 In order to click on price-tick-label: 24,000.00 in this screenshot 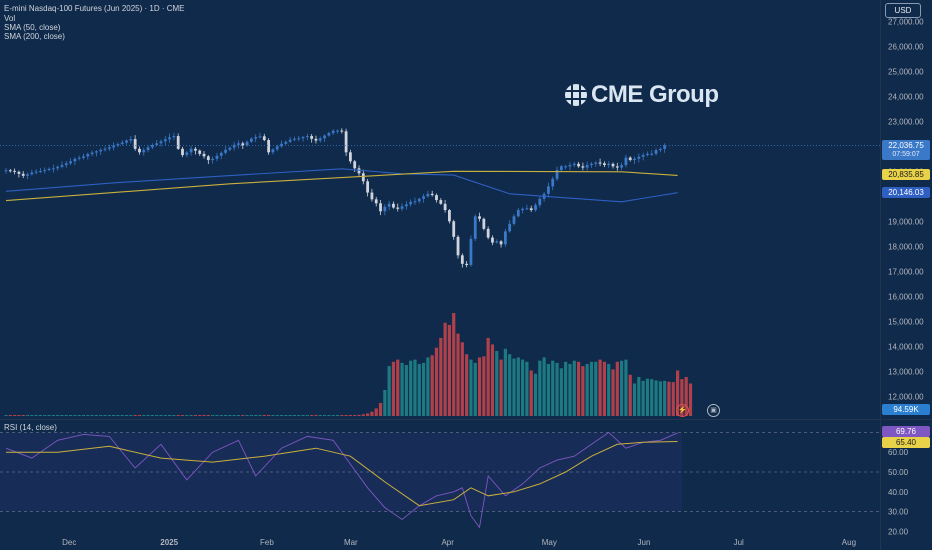, I will do `click(906, 96)`.